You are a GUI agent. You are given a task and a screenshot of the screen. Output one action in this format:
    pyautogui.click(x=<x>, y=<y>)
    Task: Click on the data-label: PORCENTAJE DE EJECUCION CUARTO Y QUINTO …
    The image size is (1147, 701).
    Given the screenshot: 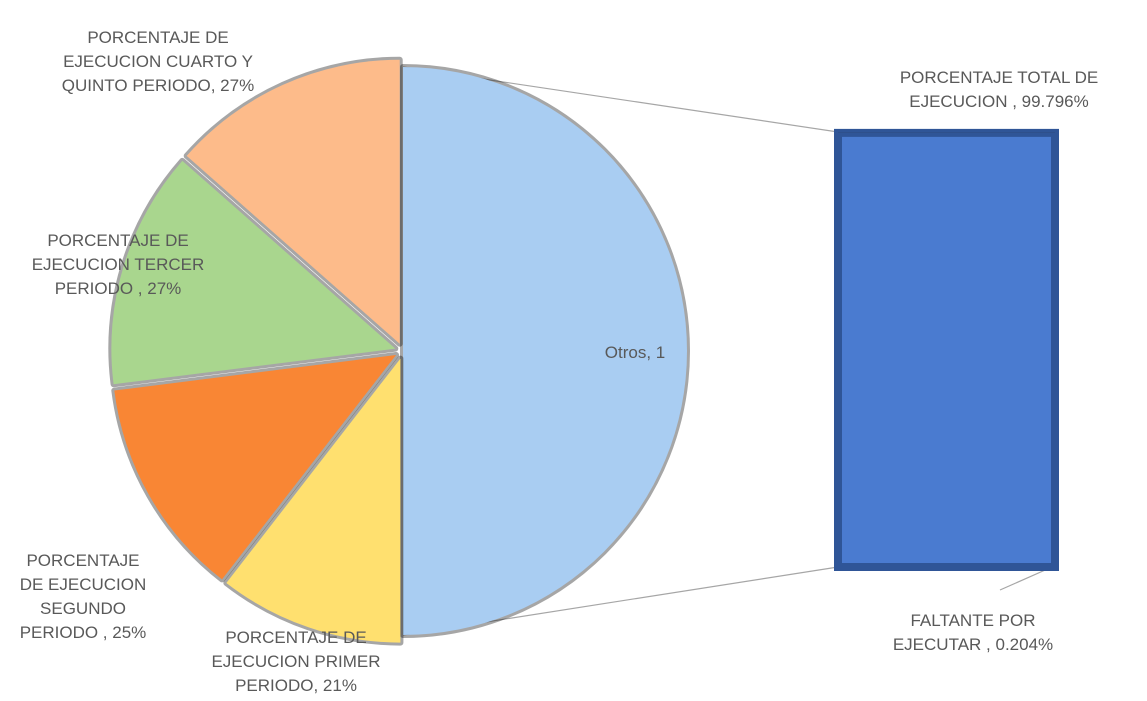 What is the action you would take?
    pyautogui.click(x=158, y=61)
    